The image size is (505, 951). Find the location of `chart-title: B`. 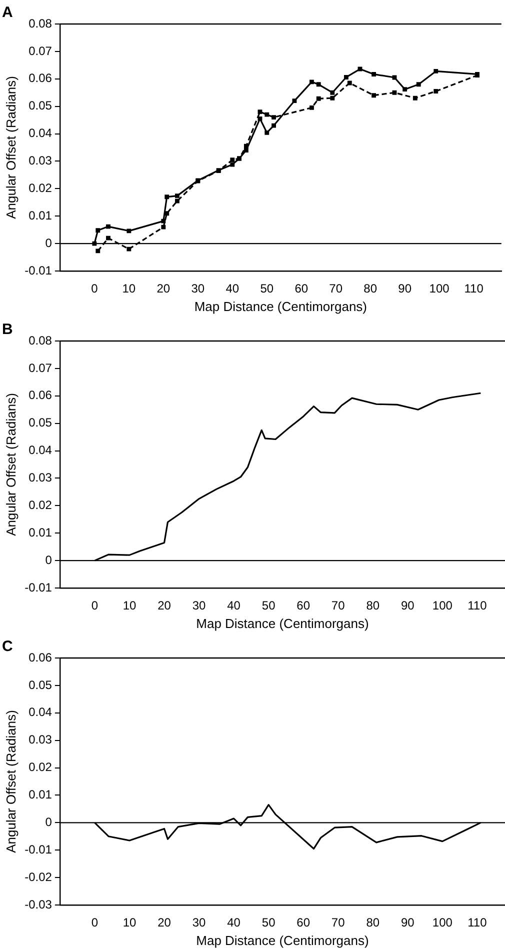

chart-title: B is located at coordinates (7, 329).